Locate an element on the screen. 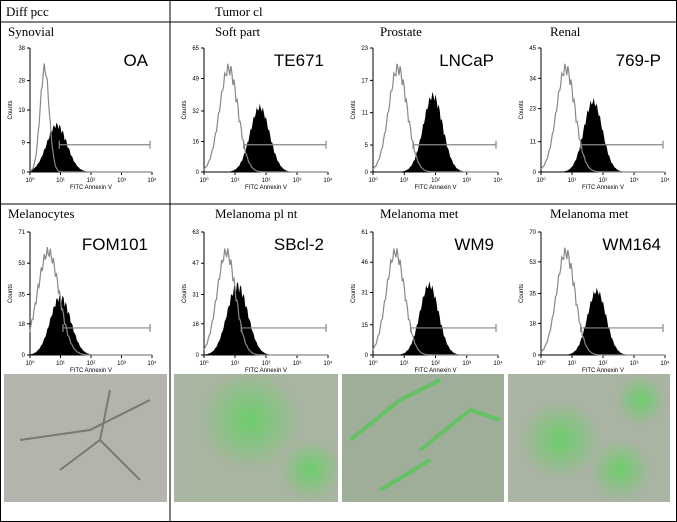  panel-label: WM9 is located at coordinates (474, 244).